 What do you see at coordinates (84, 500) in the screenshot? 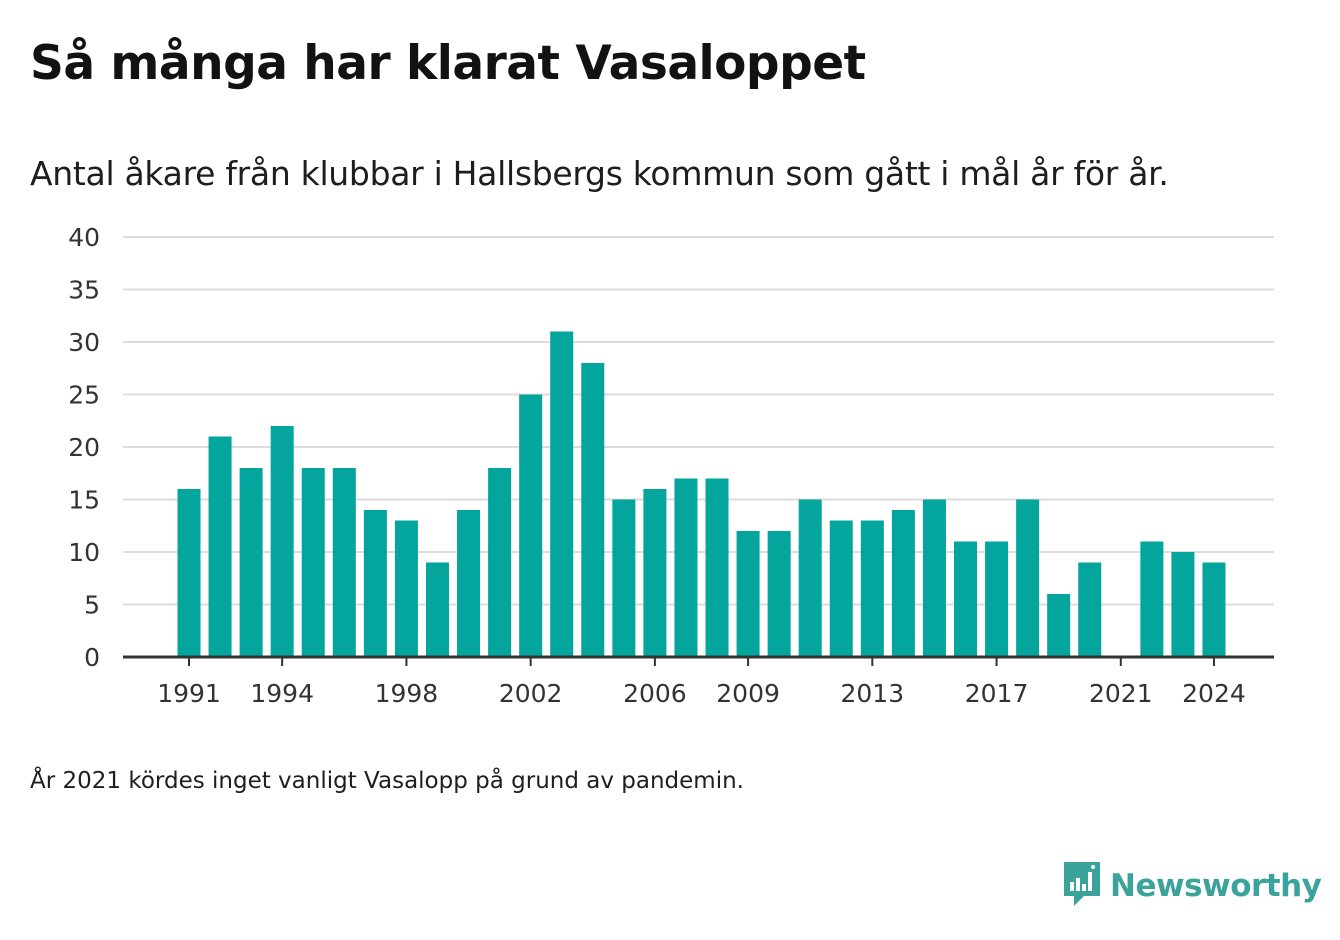
I see `y-tick-label: 15` at bounding box center [84, 500].